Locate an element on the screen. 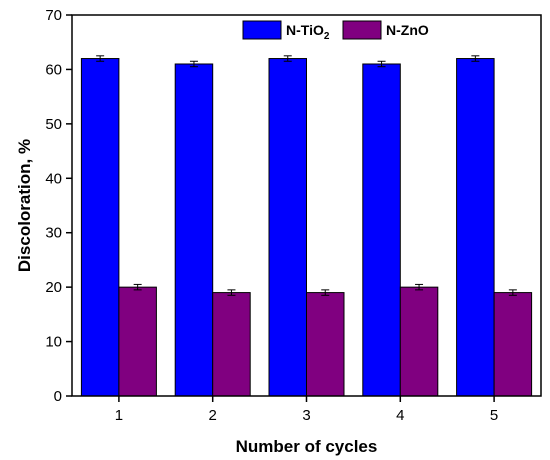  x-tick-label: 1 is located at coordinates (119, 415).